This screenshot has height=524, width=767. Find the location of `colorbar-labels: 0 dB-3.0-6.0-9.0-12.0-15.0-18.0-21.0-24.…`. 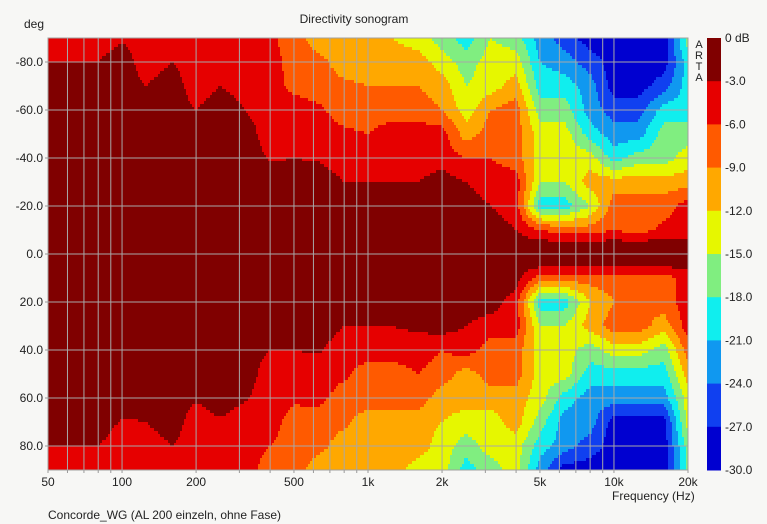

colorbar-labels: 0 dB-3.0-6.0-9.0-12.0-15.0-18.0-21.0-24.… is located at coordinates (739, 254).